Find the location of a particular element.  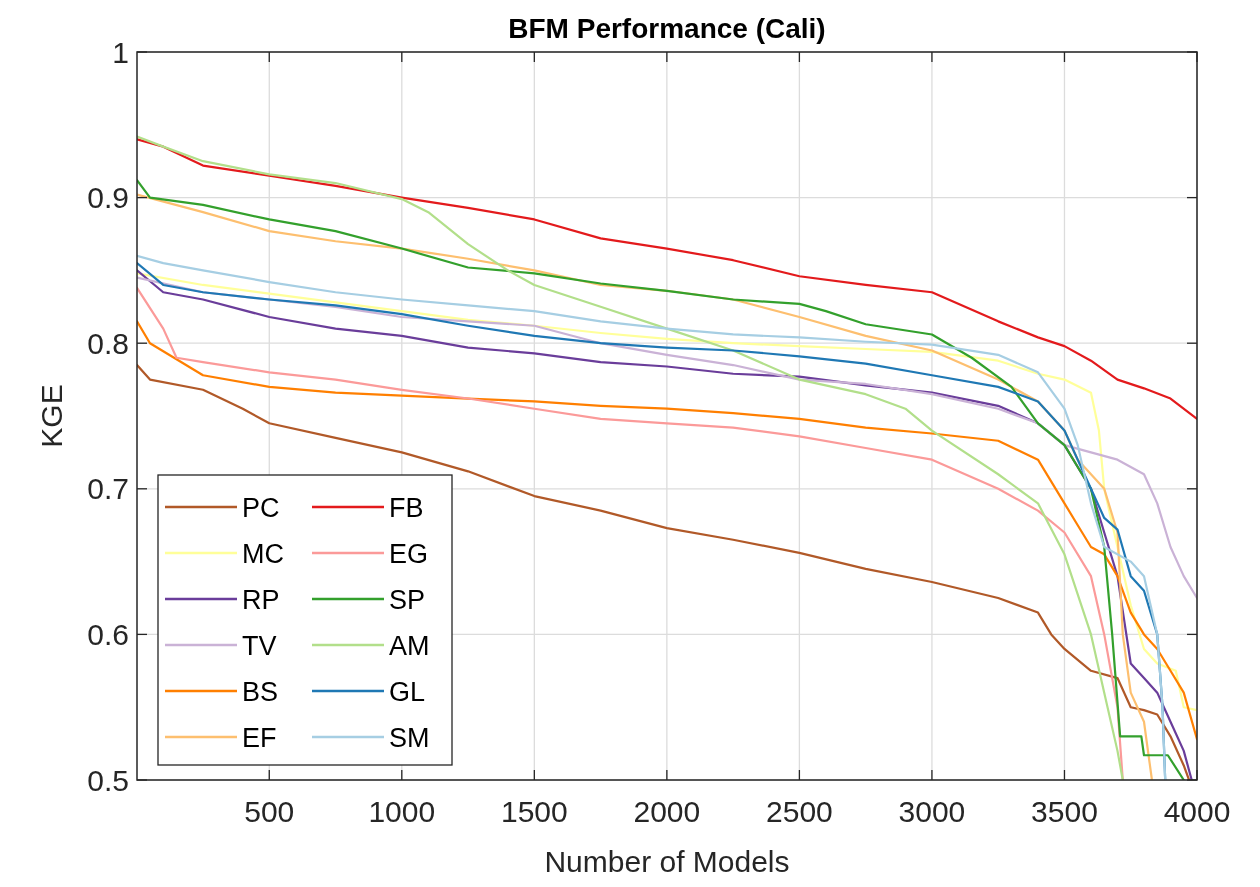

y-tick-label: 0.8 is located at coordinates (108, 343).